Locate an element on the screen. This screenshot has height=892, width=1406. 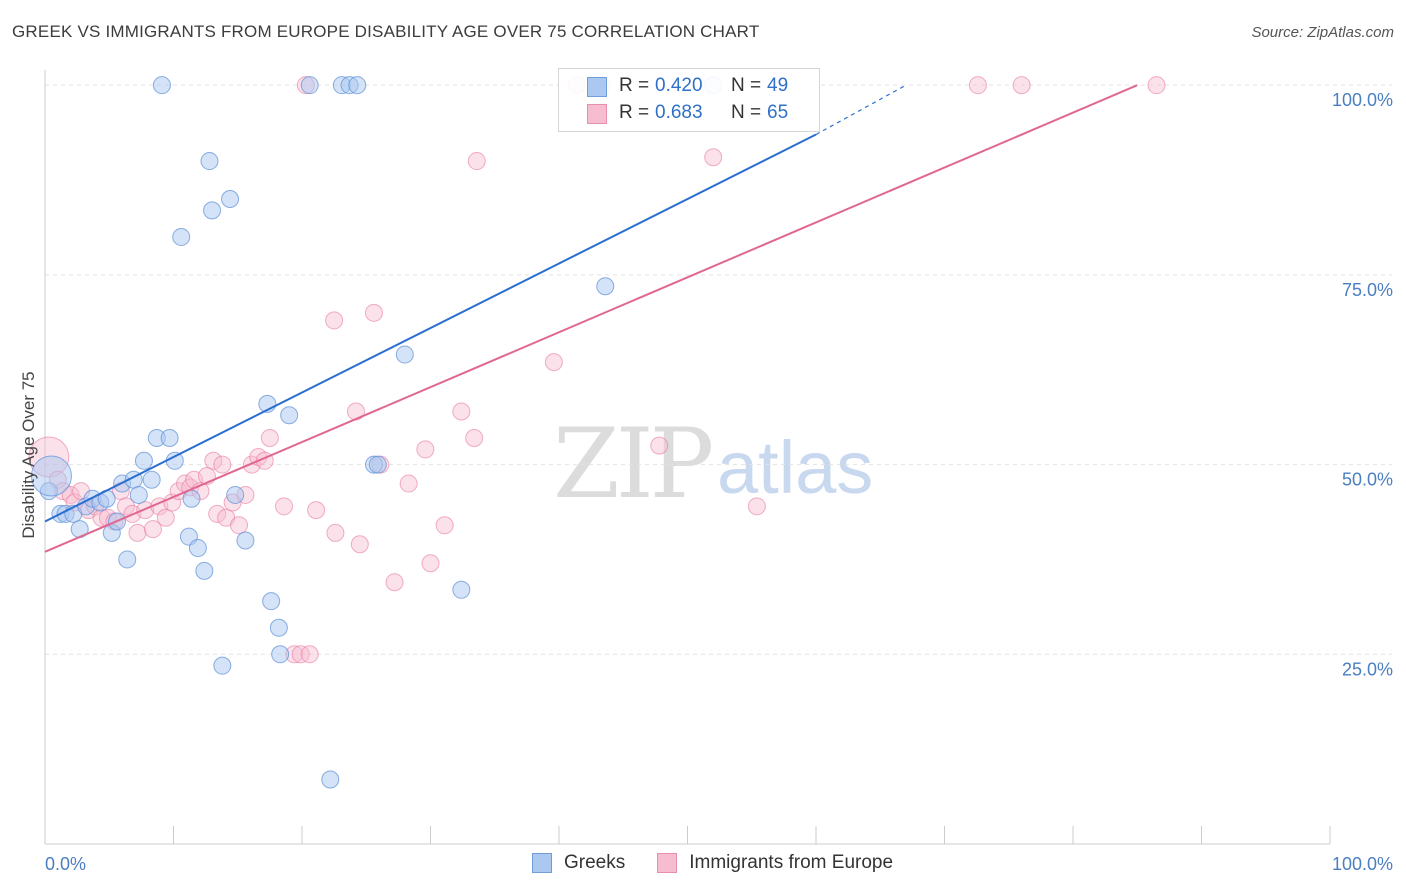
watermark-atlas: atlas is located at coordinates (795, 467).